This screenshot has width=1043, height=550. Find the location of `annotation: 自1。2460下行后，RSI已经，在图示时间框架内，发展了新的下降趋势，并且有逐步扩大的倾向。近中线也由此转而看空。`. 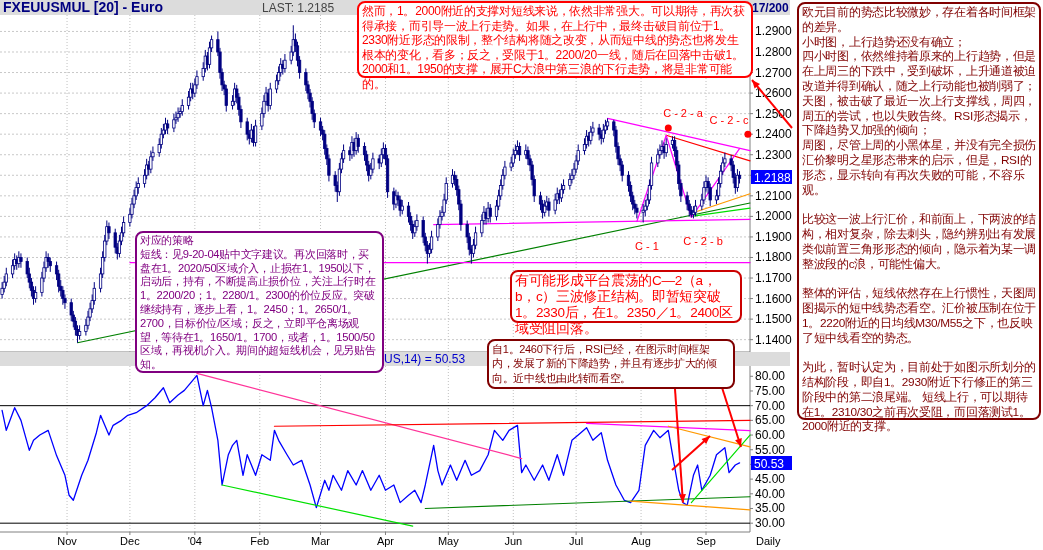

annotation: 自1。2460下行后，RSI已经，在图示时间框架内，发展了新的下降趋势，并且有逐步扩大的倾向。近中线也由此转而看空。 is located at coordinates (605, 364).